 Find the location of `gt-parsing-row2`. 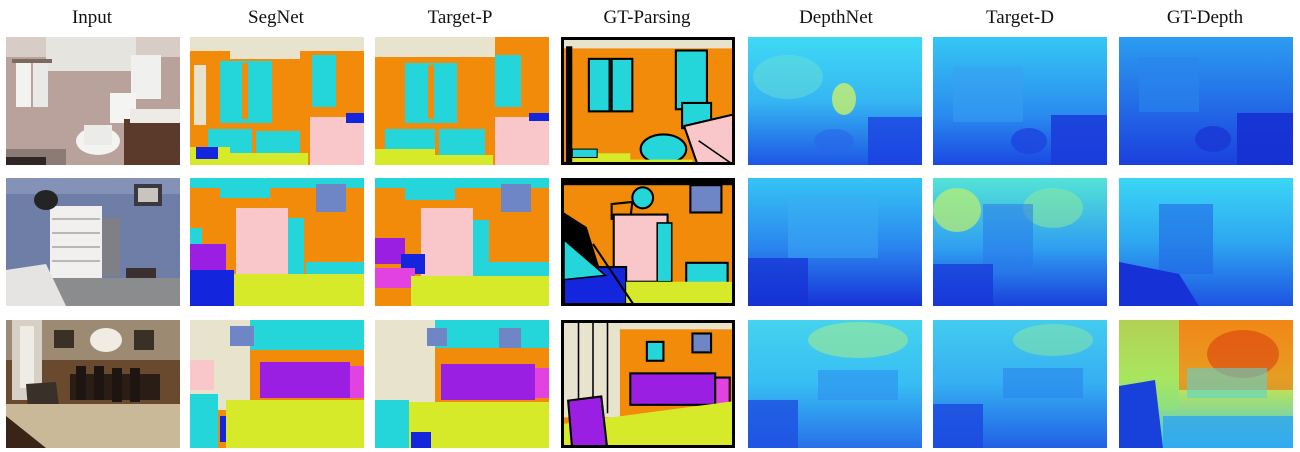

gt-parsing-row2 is located at coordinates (648, 242).